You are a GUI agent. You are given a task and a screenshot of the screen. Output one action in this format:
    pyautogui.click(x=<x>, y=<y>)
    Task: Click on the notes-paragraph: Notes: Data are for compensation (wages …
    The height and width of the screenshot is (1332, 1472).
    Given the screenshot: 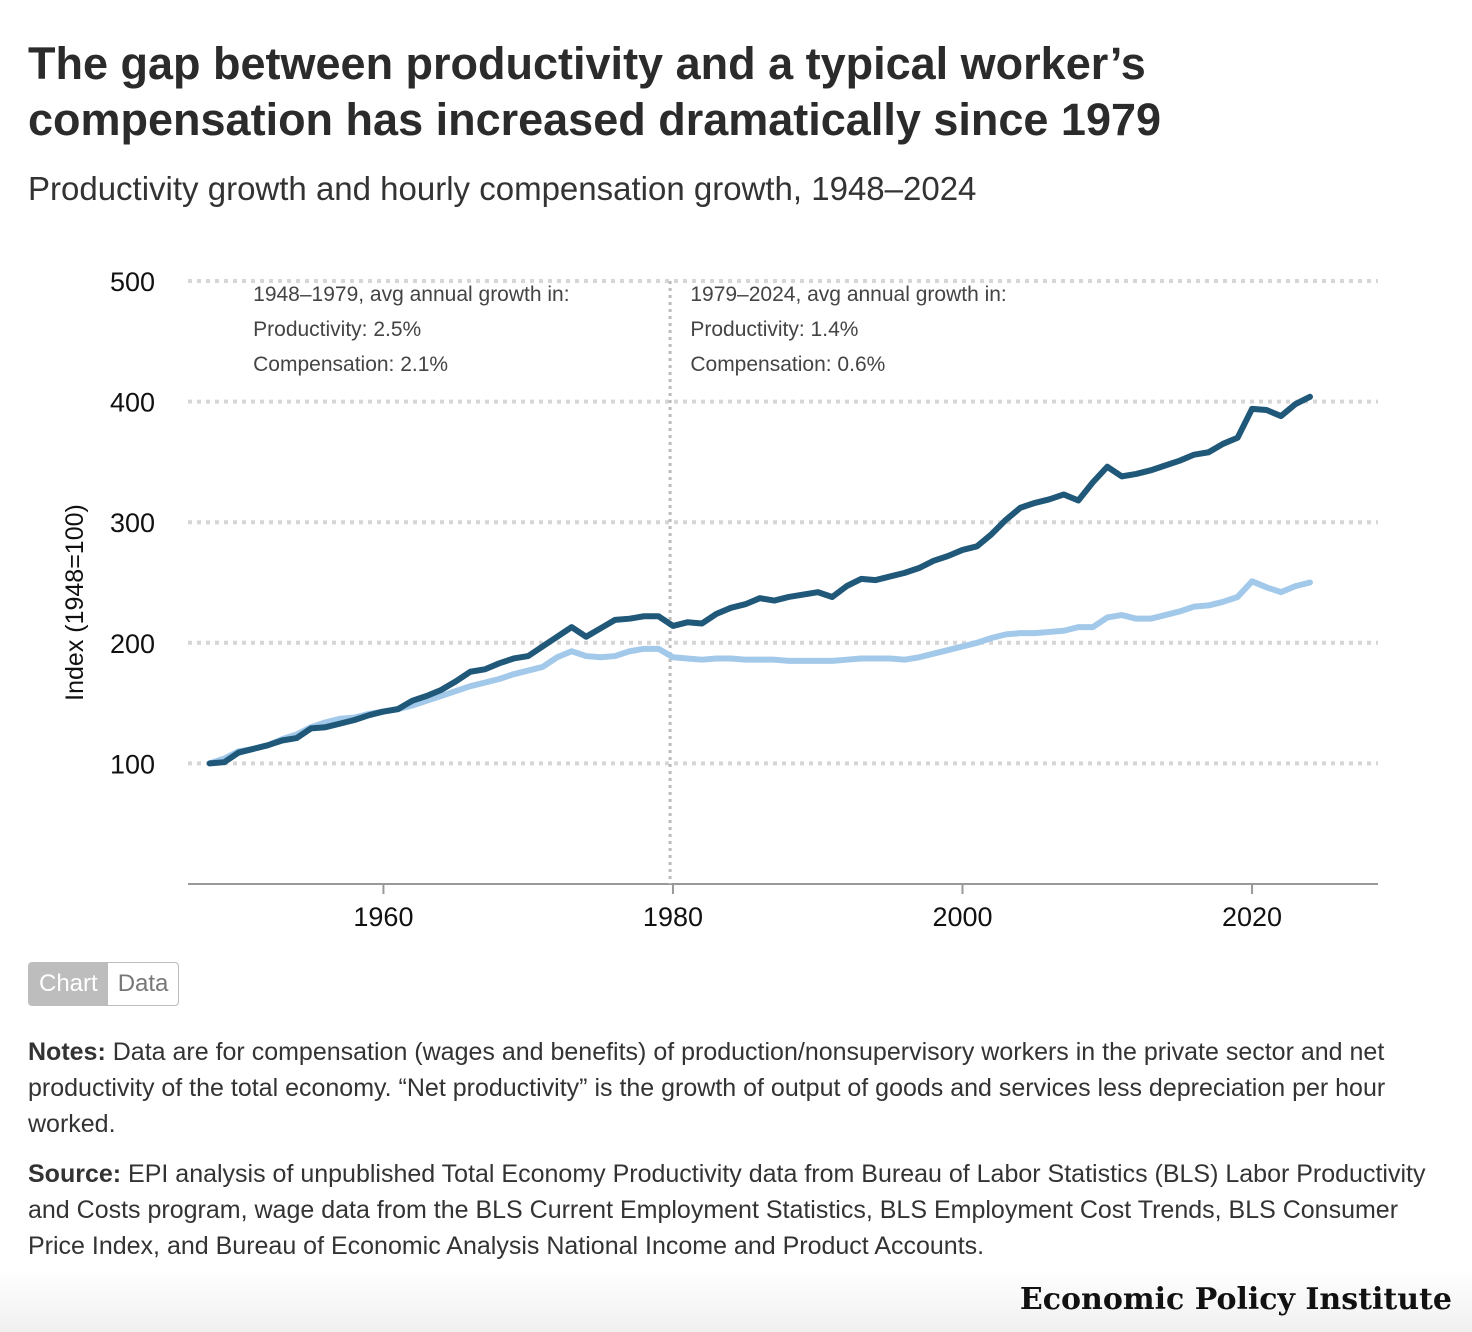 What is the action you would take?
    pyautogui.click(x=728, y=1088)
    